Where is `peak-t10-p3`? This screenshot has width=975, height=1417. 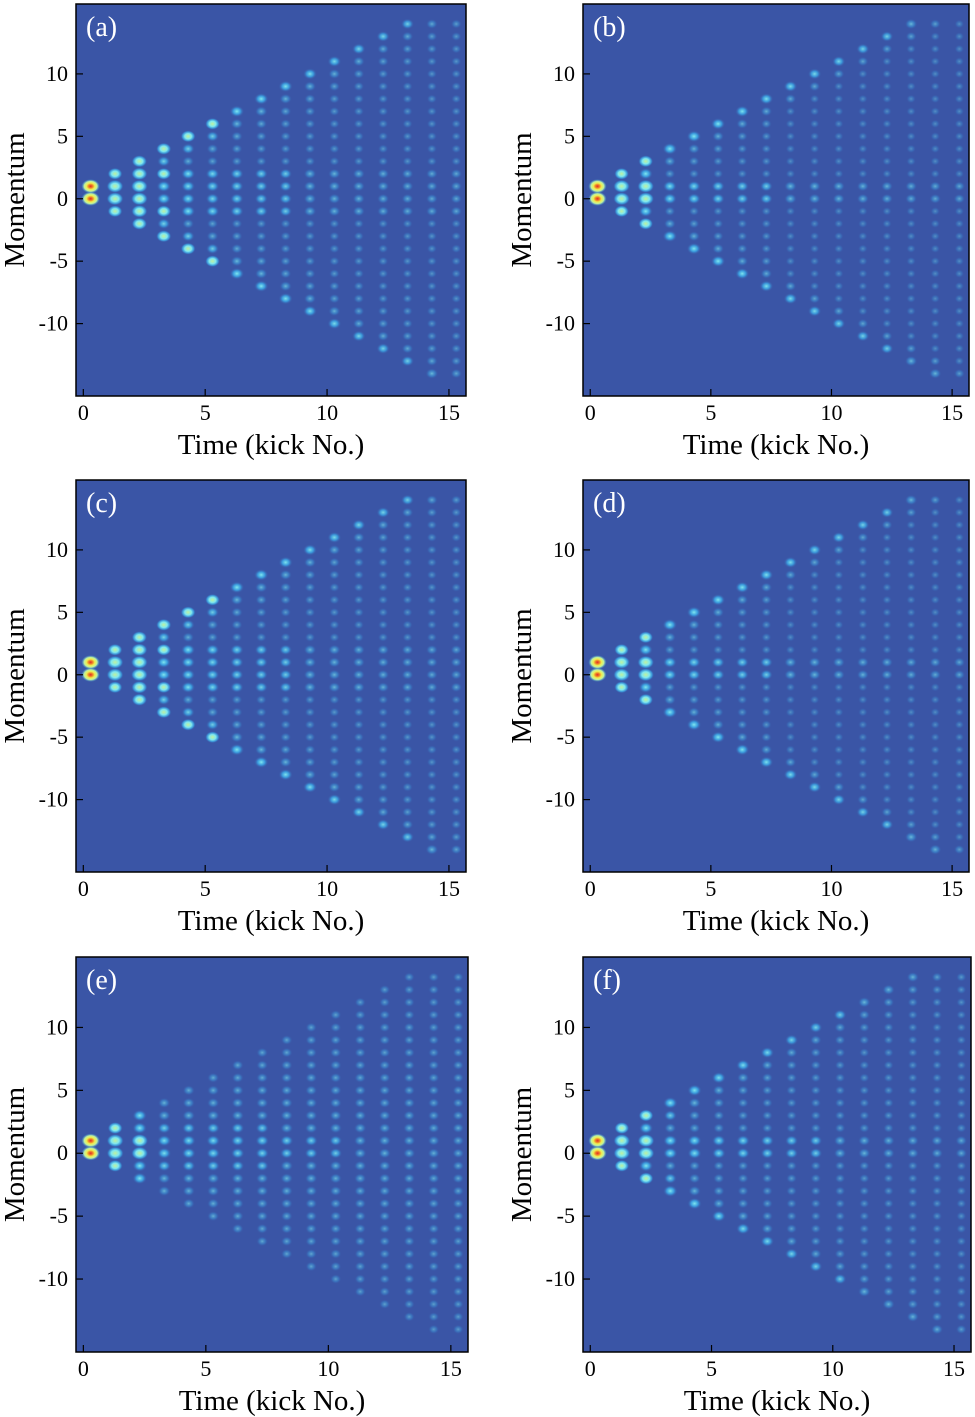
peak-t10-p3 is located at coordinates (838, 161).